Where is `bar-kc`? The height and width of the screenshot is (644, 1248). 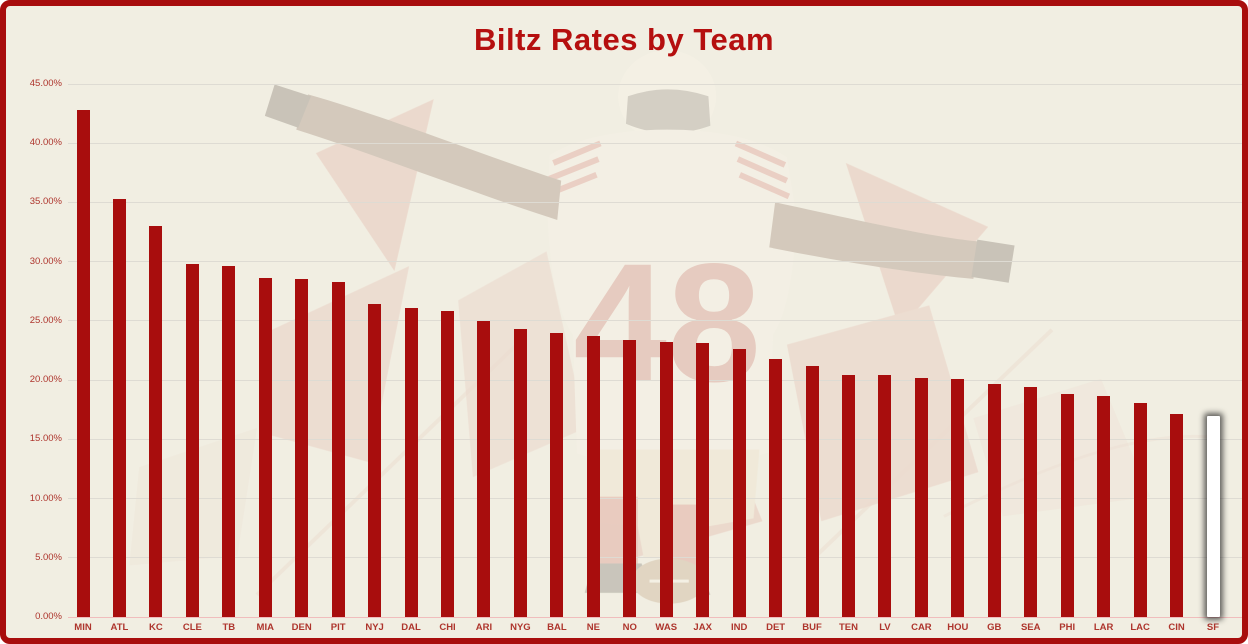
bar-kc is located at coordinates (156, 421).